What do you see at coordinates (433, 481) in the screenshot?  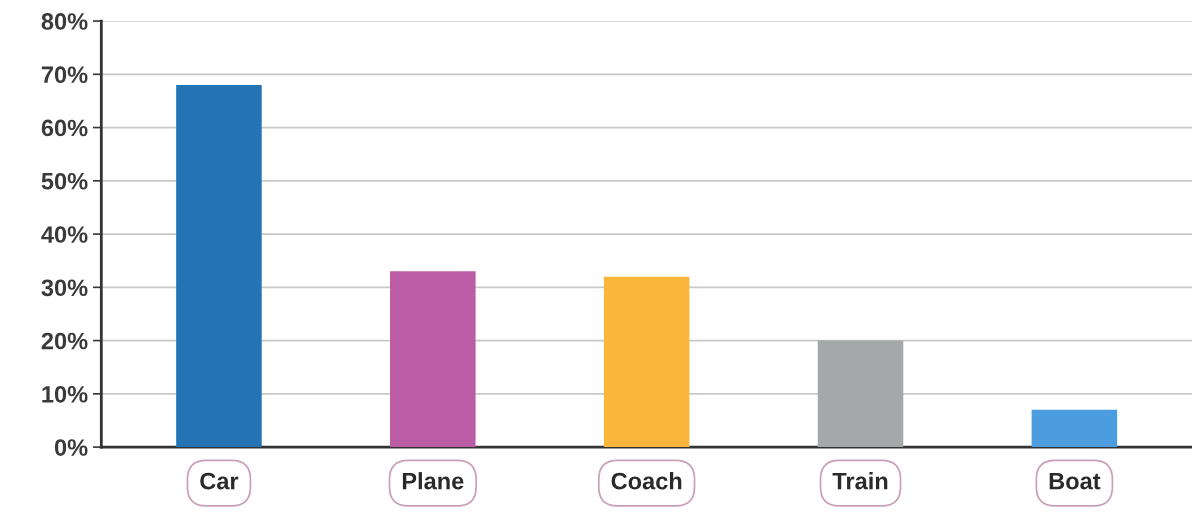 I see `x-tick-label: Plane` at bounding box center [433, 481].